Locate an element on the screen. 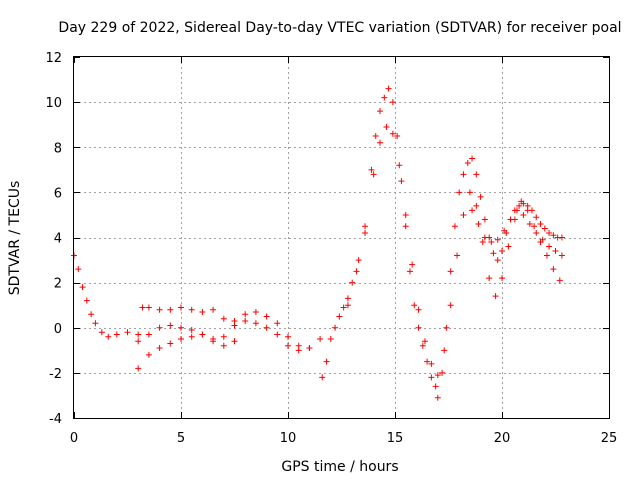  y-tick-label: -2 is located at coordinates (55, 374).